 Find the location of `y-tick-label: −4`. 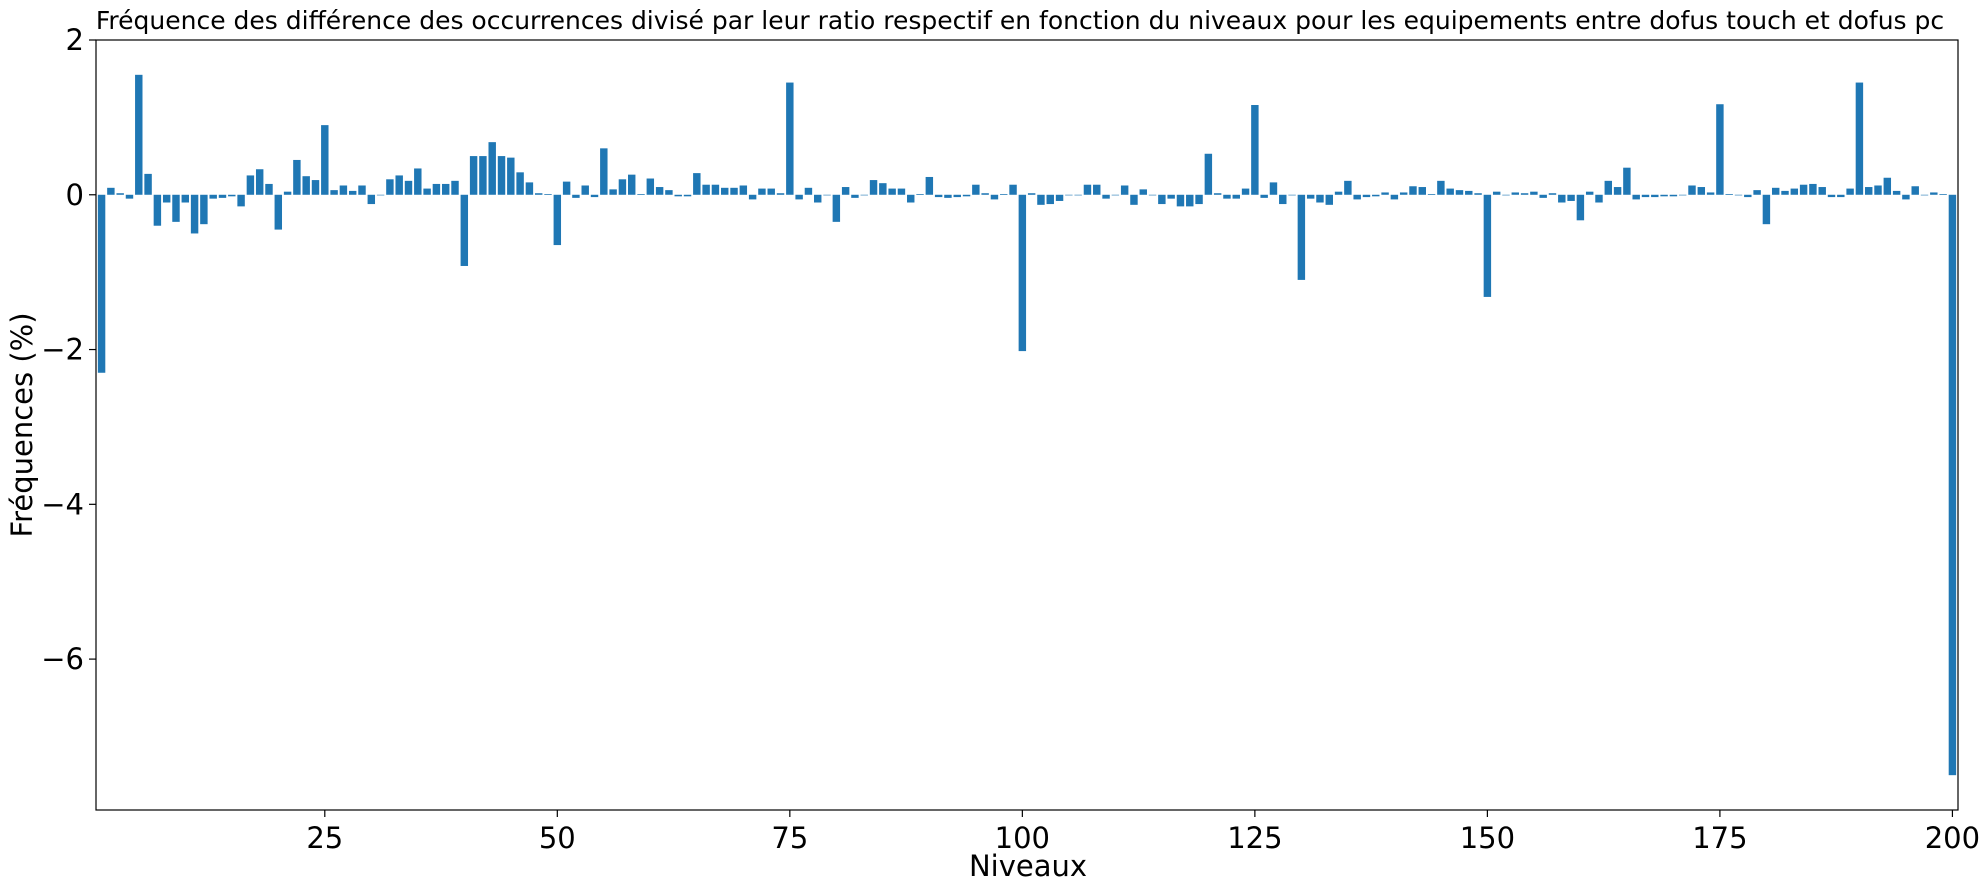

y-tick-label: −4 is located at coordinates (62, 504).